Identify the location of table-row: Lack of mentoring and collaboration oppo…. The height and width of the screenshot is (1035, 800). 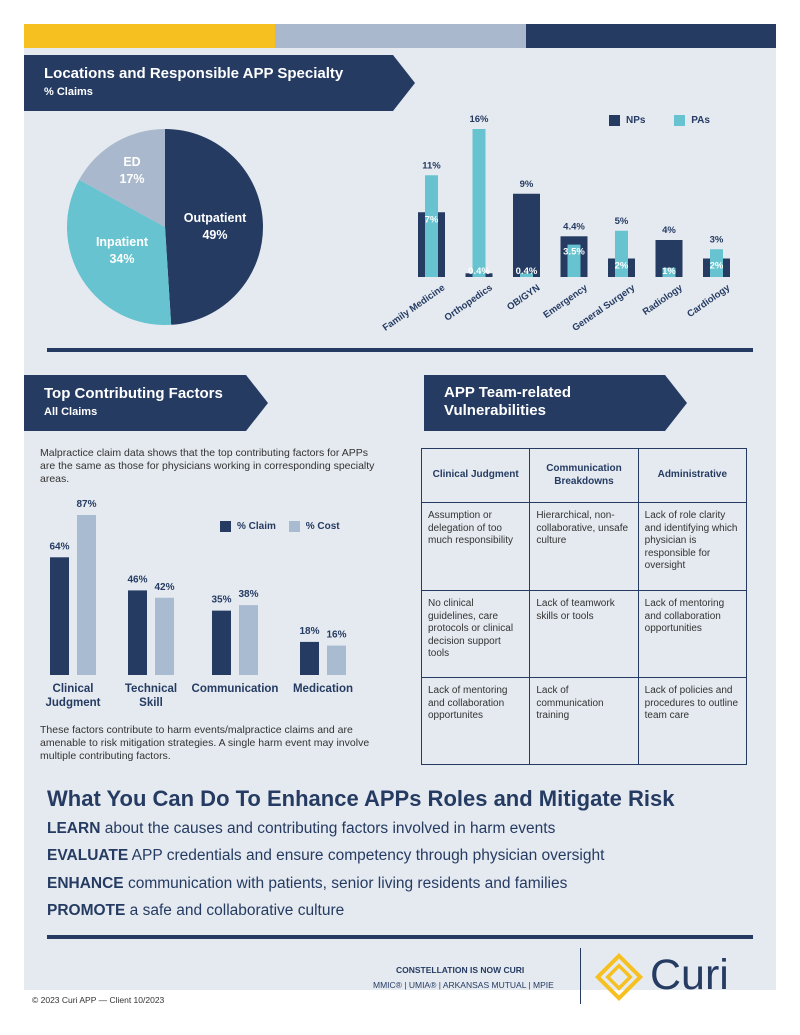
(584, 721).